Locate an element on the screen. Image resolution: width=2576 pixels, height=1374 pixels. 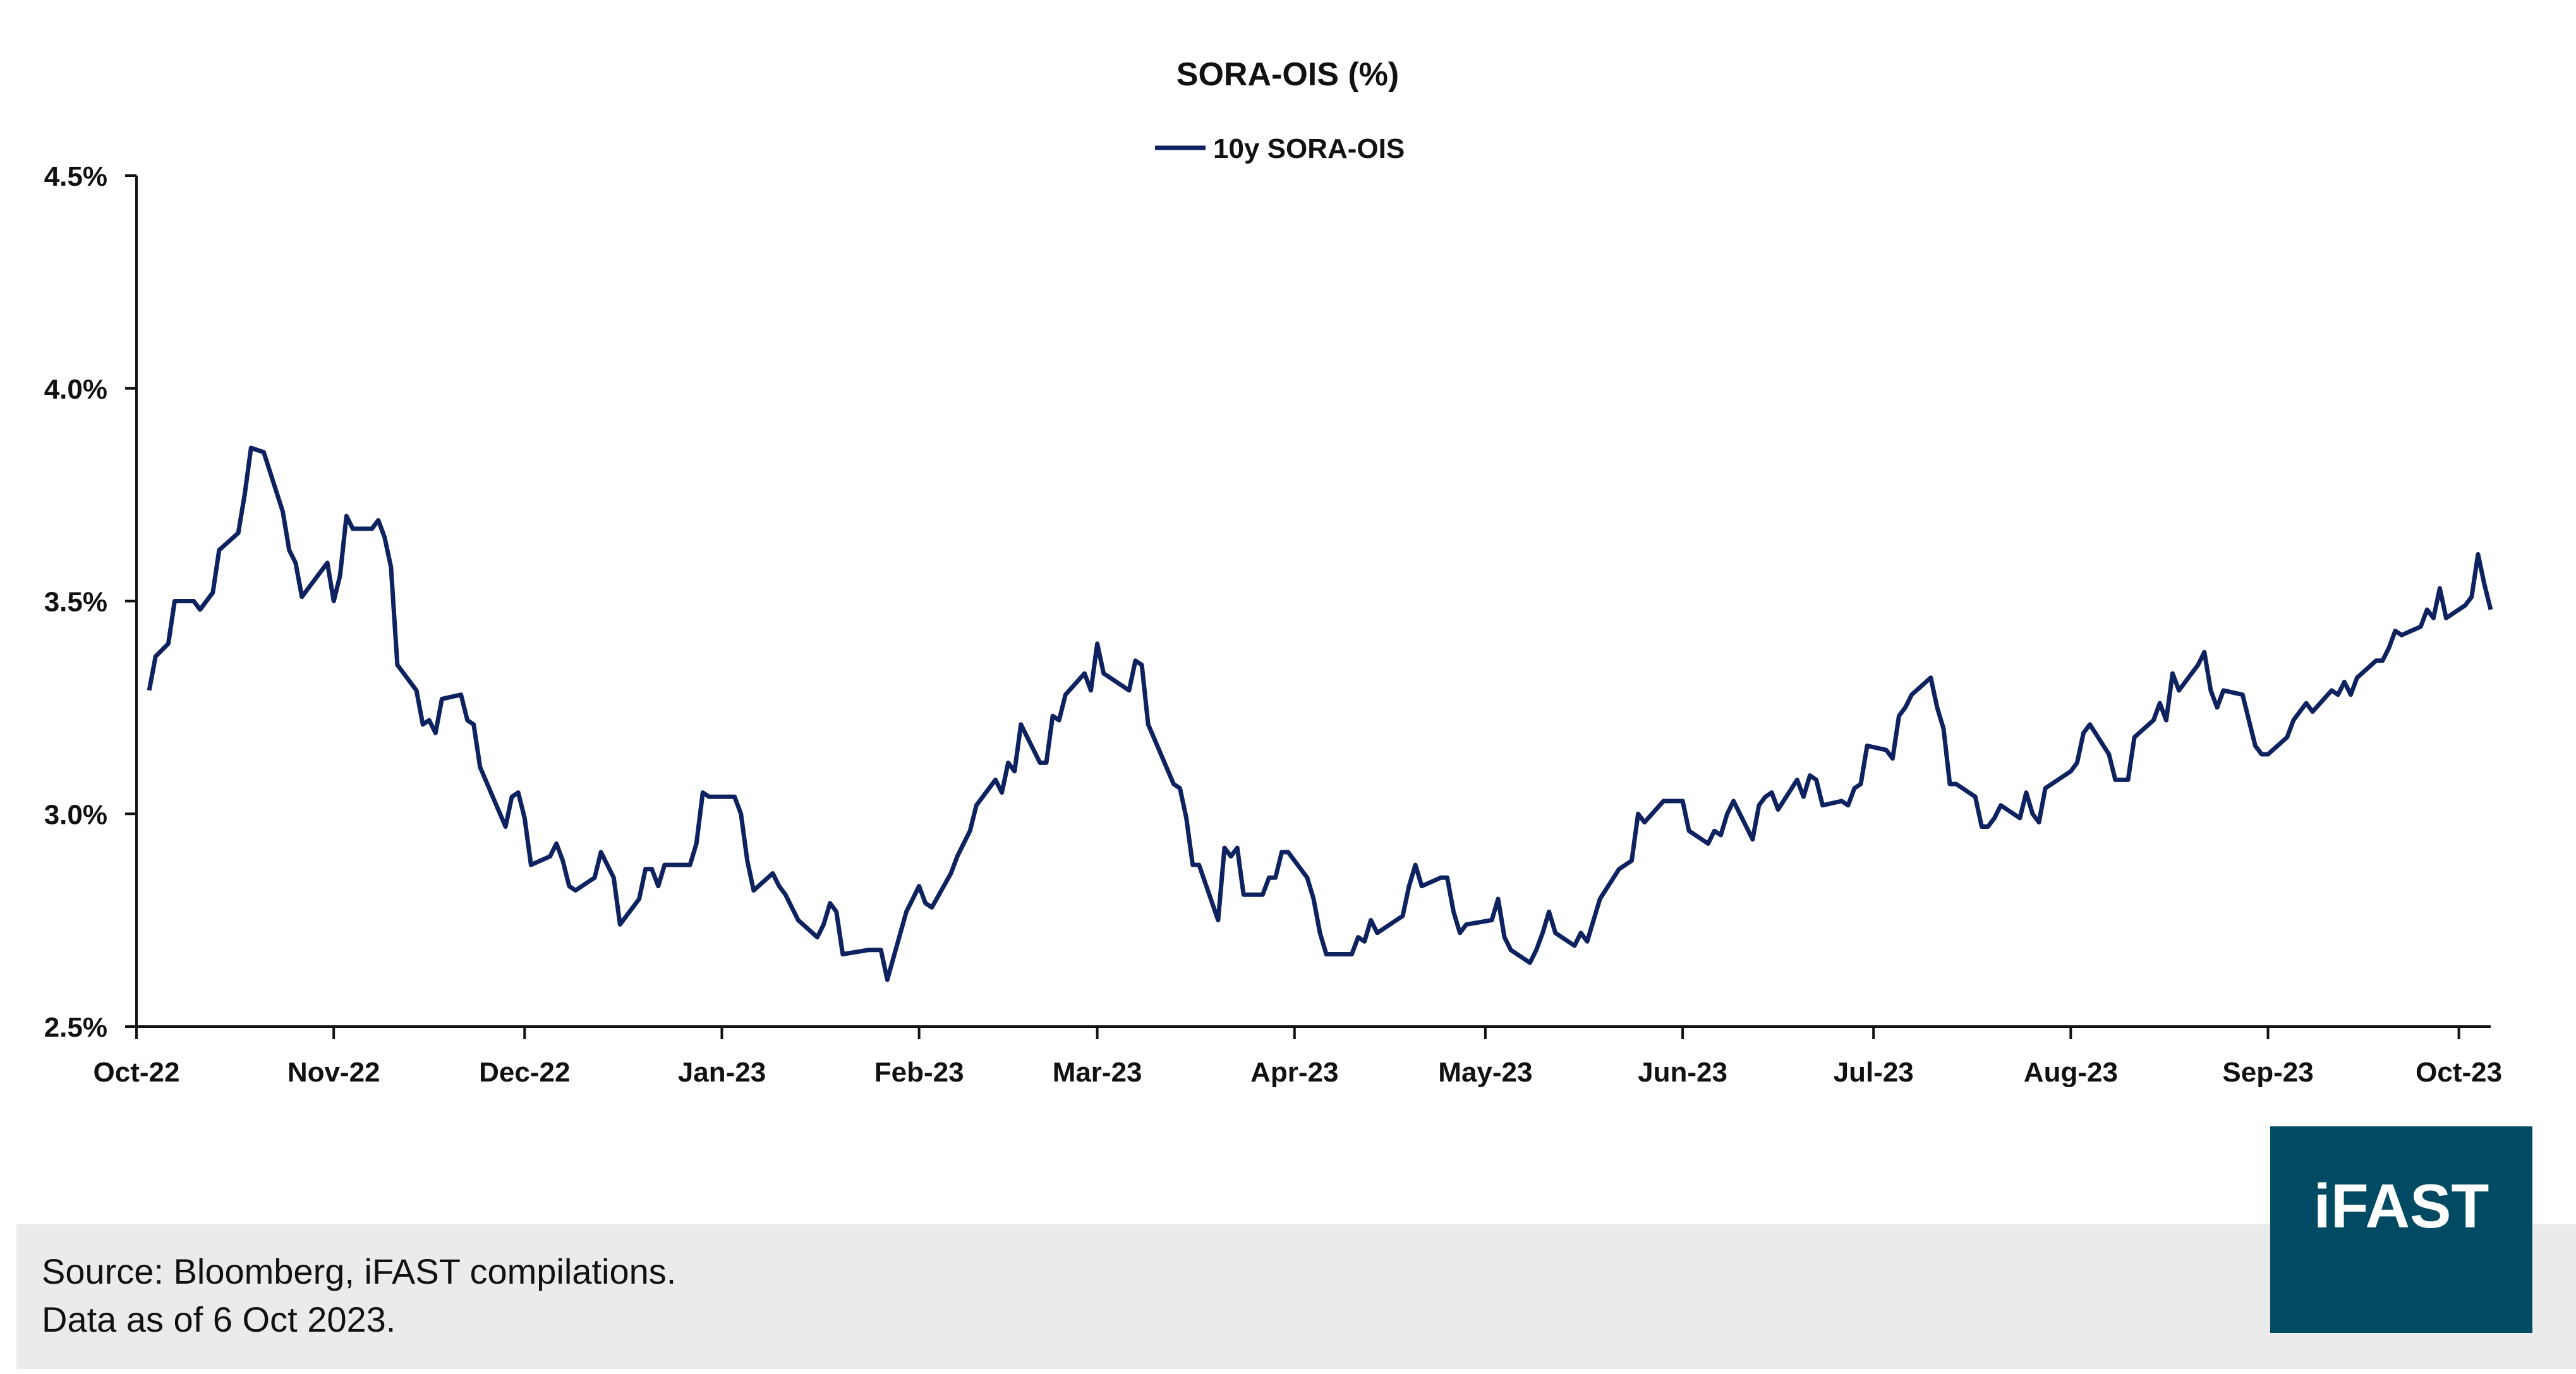
y-tick-label: 2.5% is located at coordinates (75, 1027).